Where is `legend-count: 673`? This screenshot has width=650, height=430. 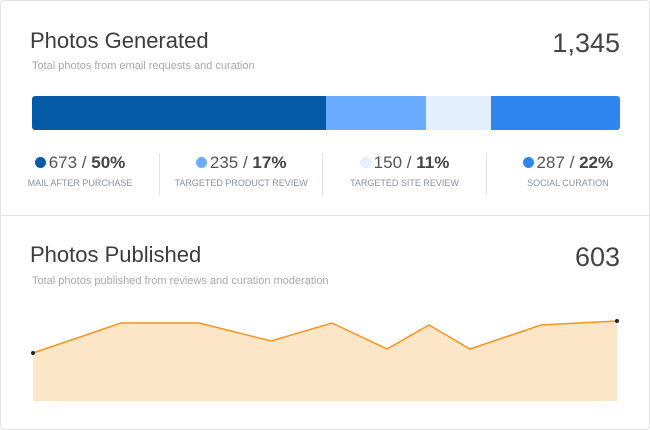 legend-count: 673 is located at coordinates (63, 162).